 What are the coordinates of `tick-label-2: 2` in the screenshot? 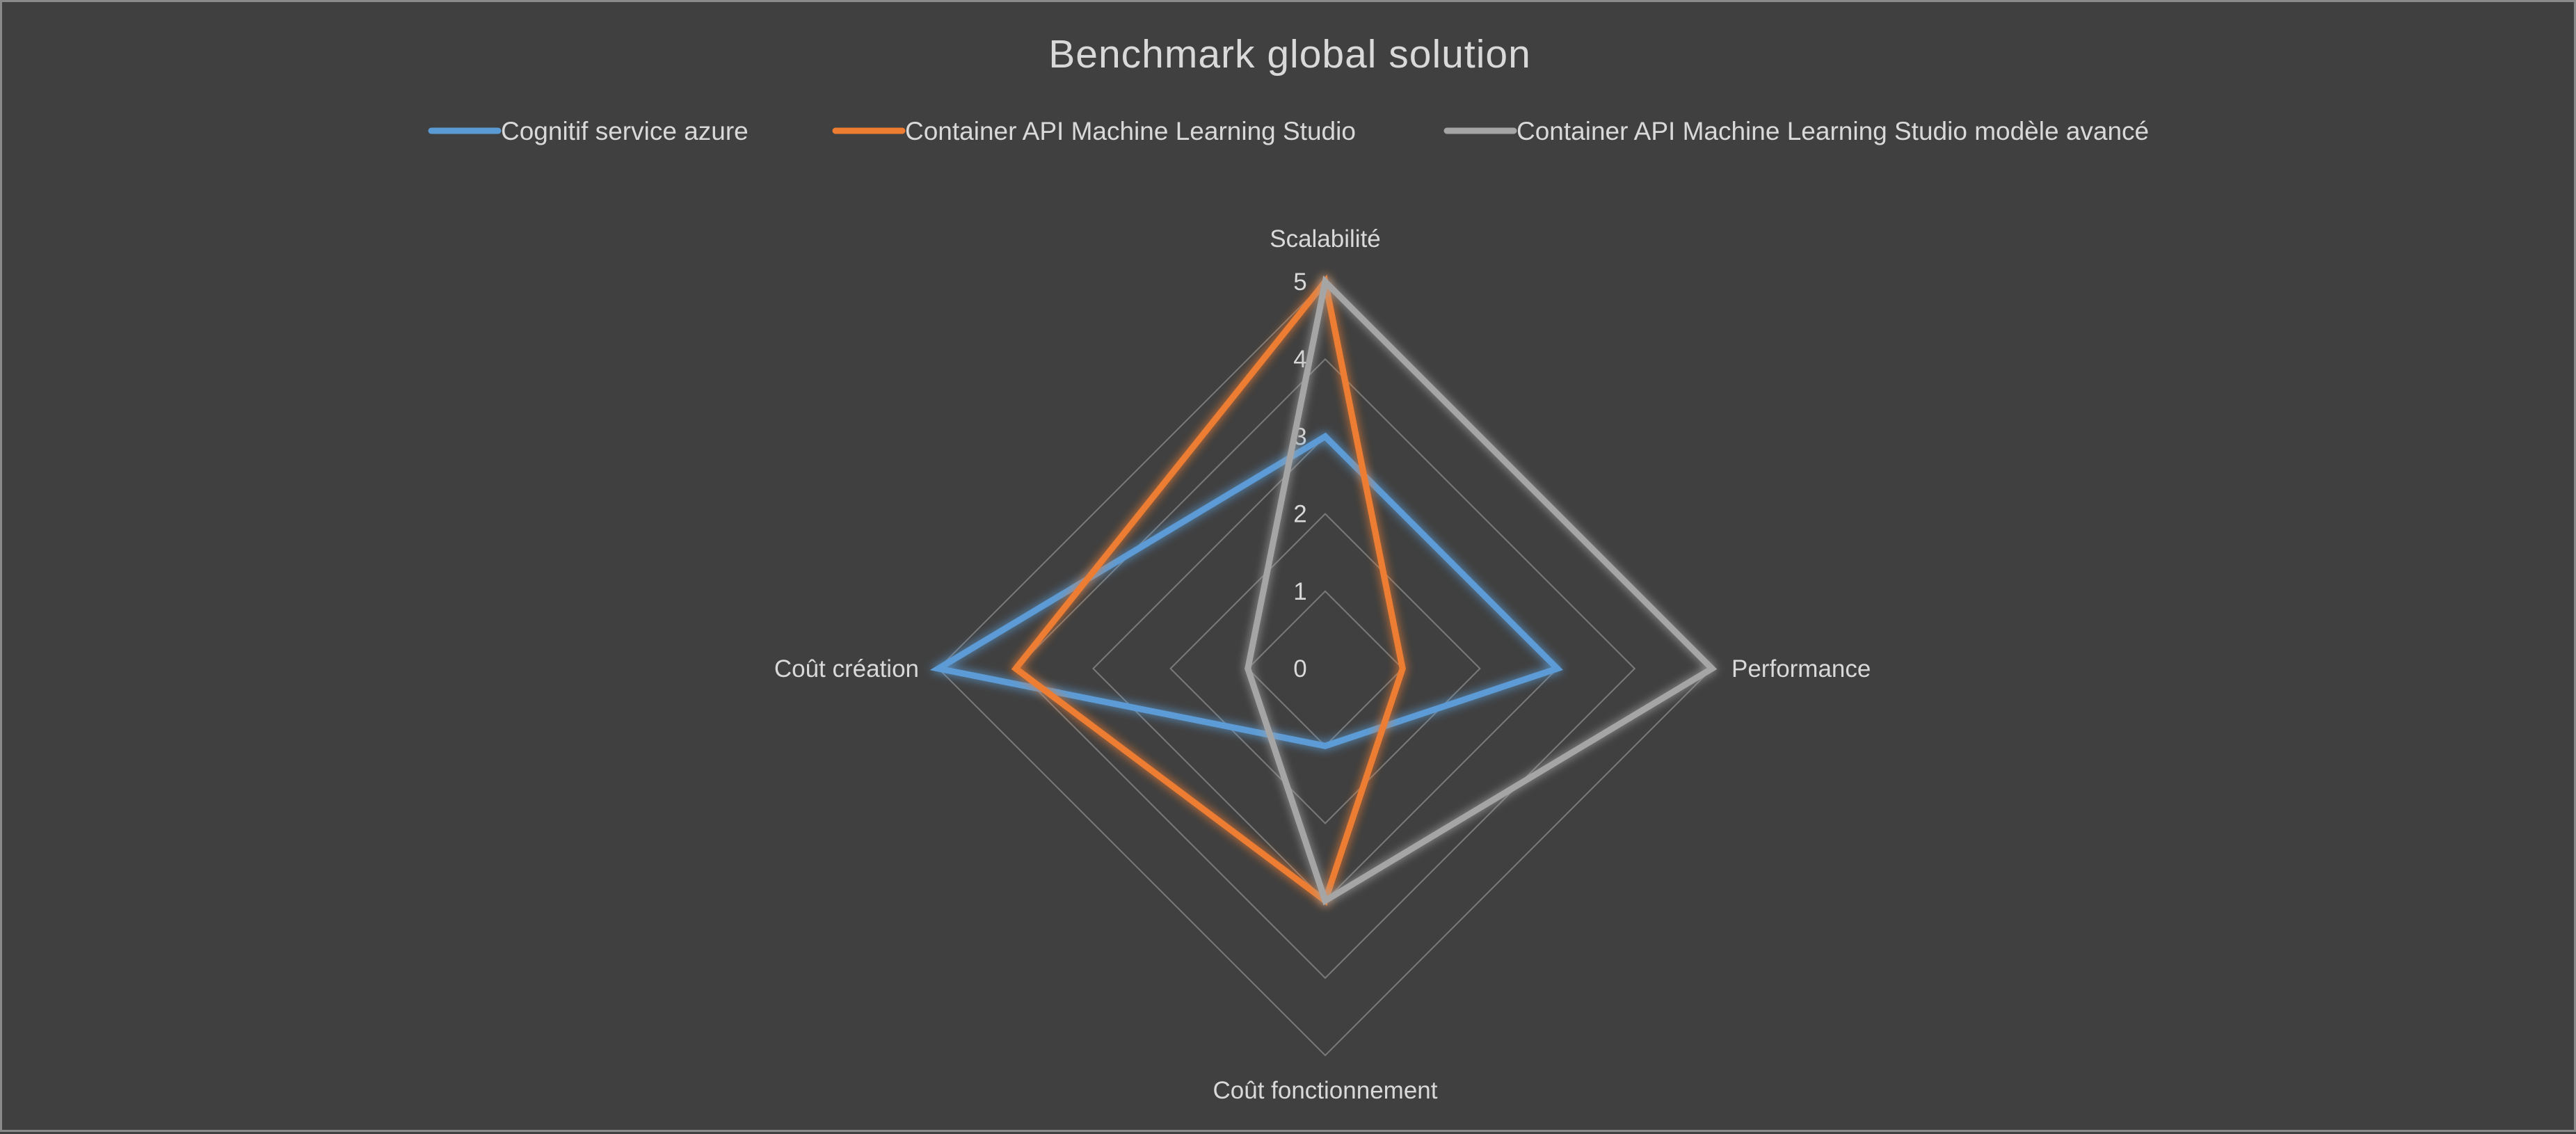 It's located at (1299, 514).